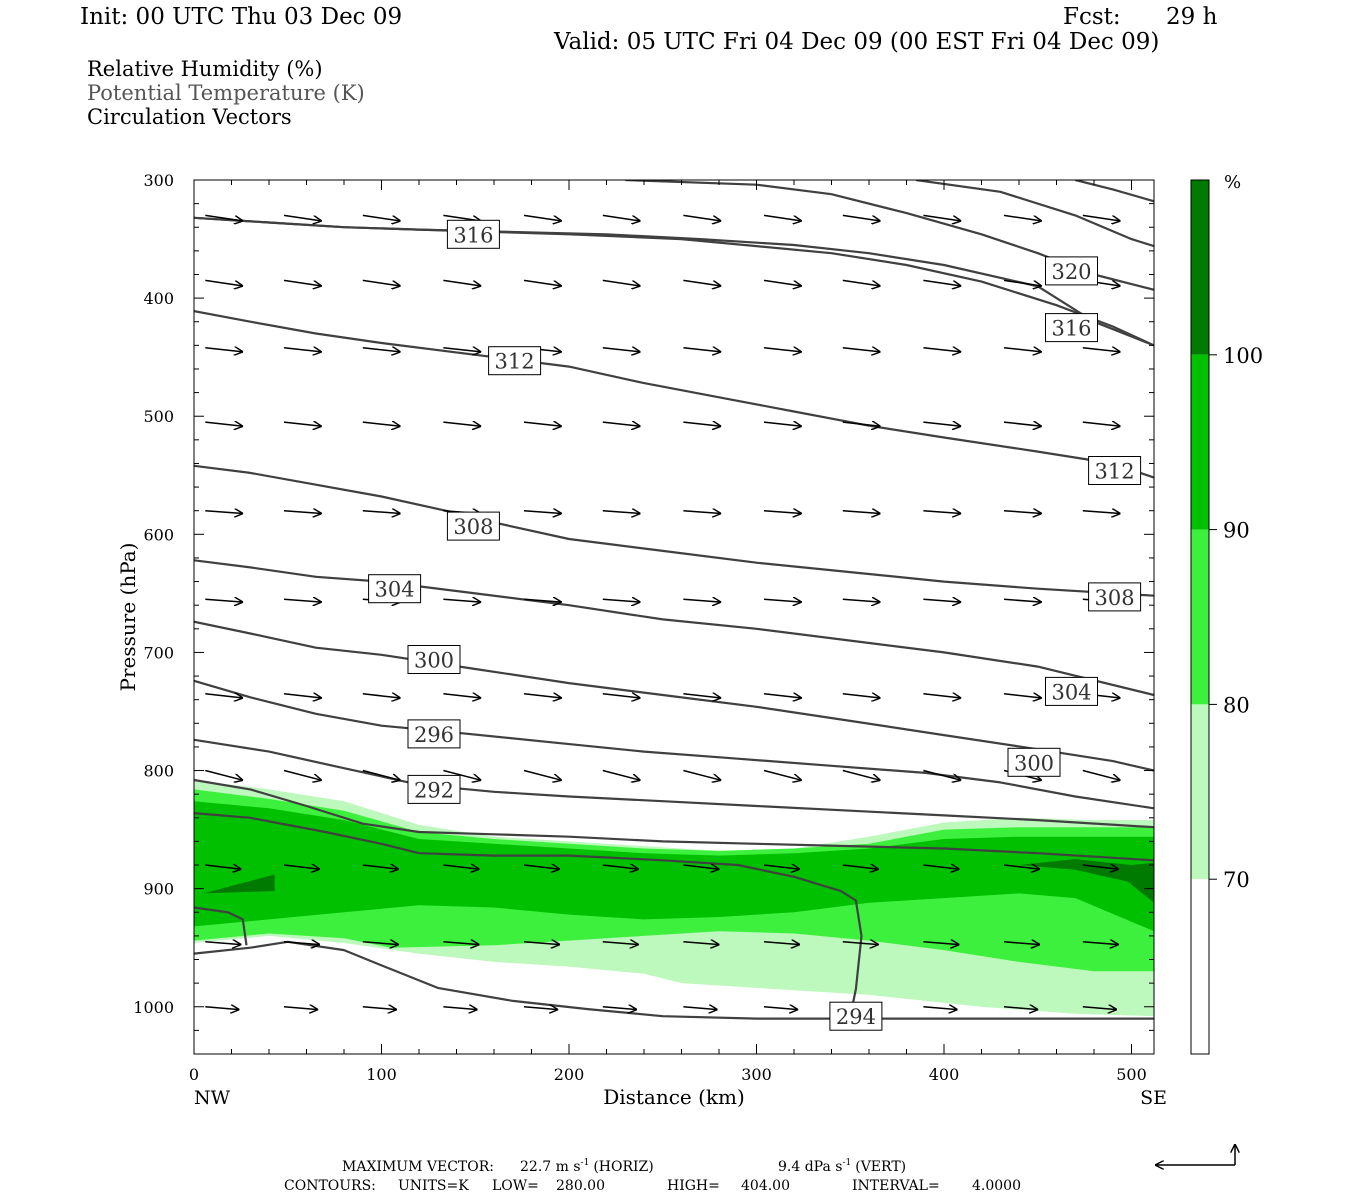  What do you see at coordinates (623, 1167) in the screenshot?
I see `max-horiz-unit: (HORIZ)` at bounding box center [623, 1167].